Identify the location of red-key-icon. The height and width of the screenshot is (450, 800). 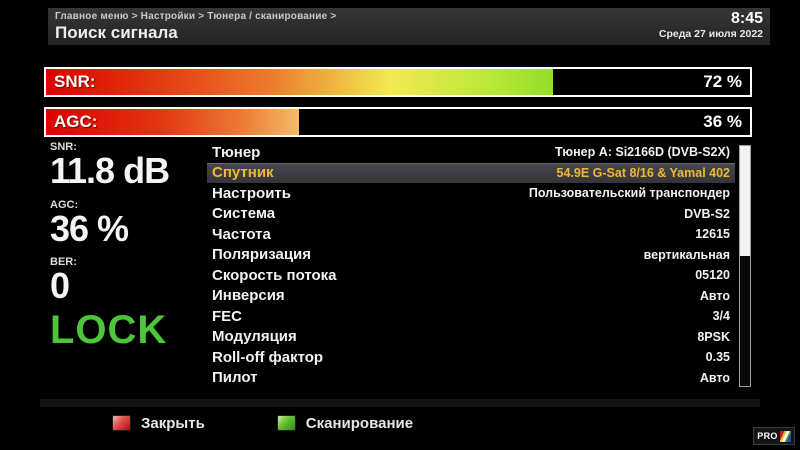
(121, 423).